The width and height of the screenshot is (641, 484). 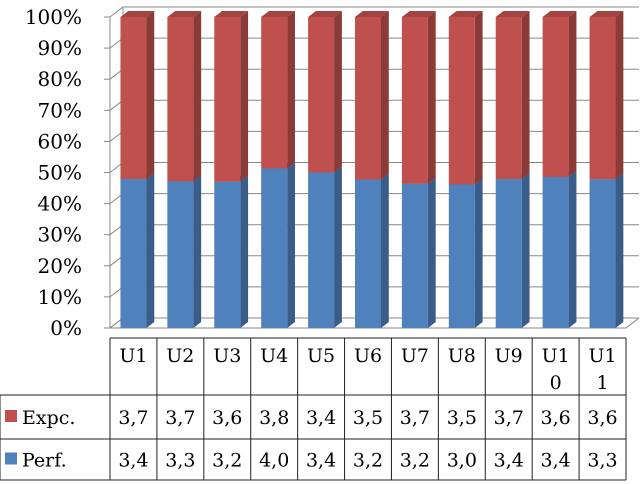 I want to click on y-tick-label: 10%, so click(x=60, y=297).